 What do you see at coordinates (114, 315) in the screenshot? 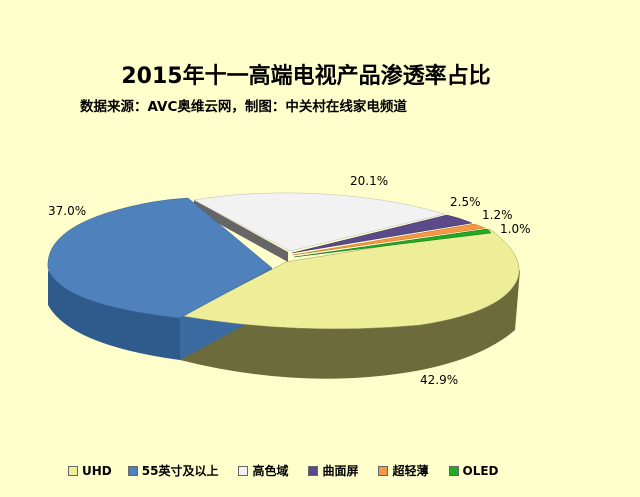
I see `slice-side-55inch` at bounding box center [114, 315].